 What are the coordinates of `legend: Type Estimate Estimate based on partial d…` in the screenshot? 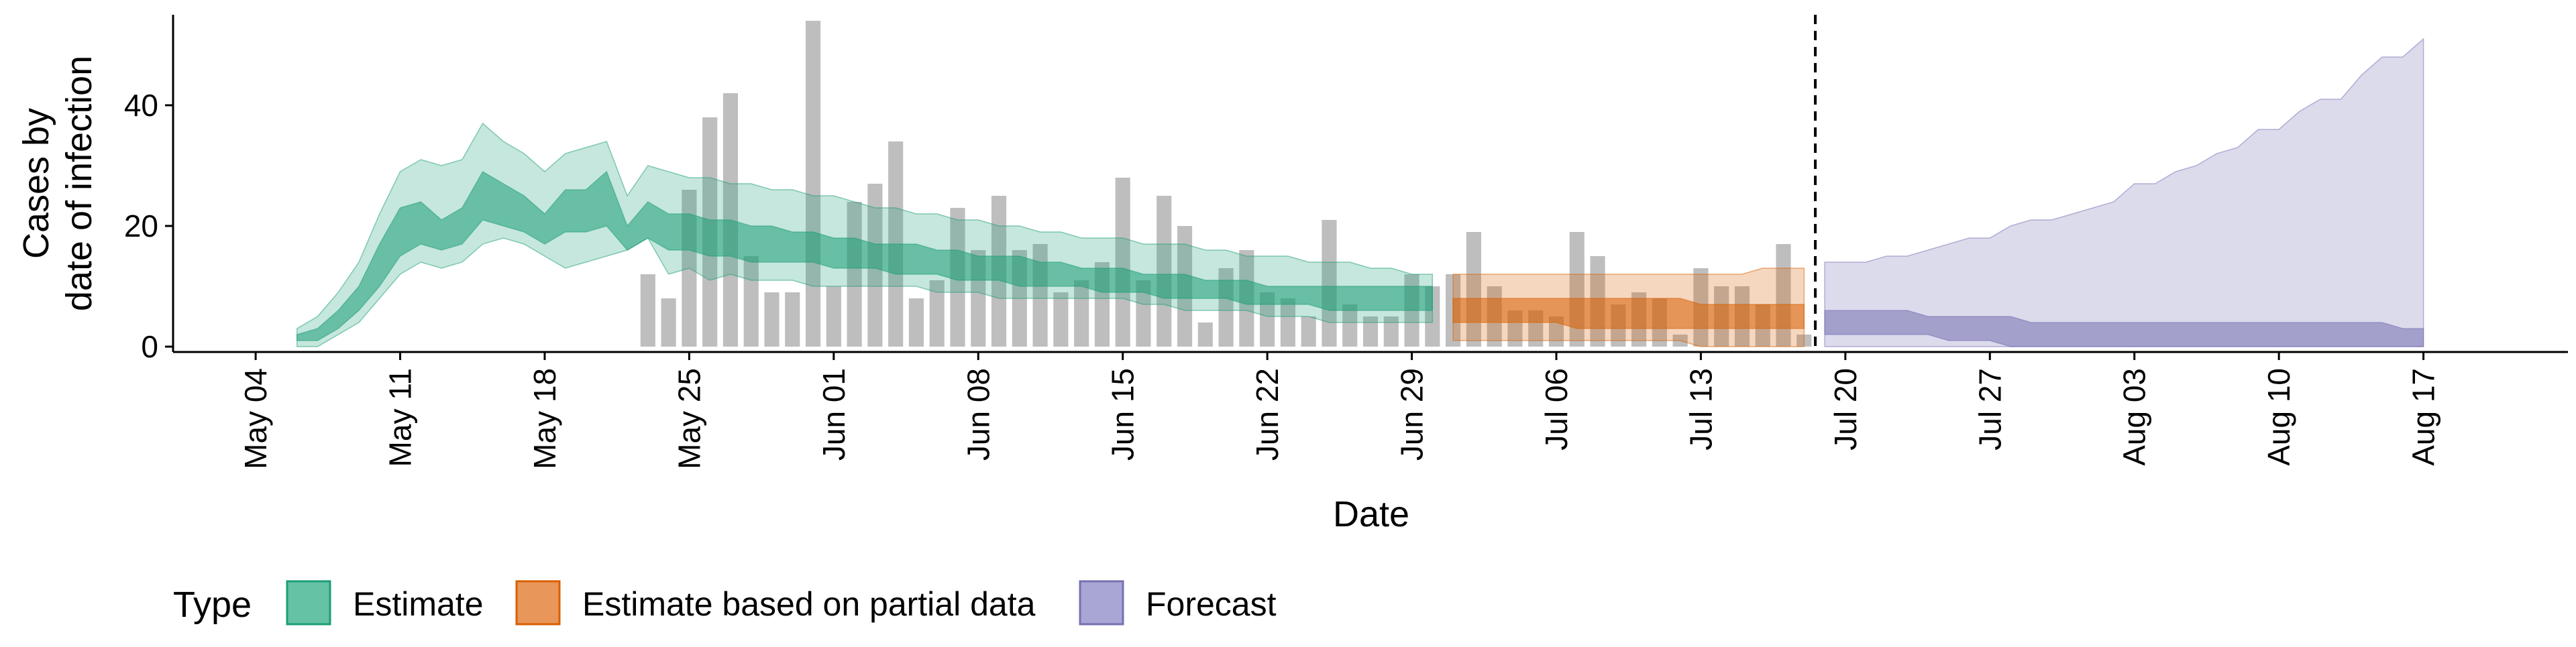 It's located at (725, 603).